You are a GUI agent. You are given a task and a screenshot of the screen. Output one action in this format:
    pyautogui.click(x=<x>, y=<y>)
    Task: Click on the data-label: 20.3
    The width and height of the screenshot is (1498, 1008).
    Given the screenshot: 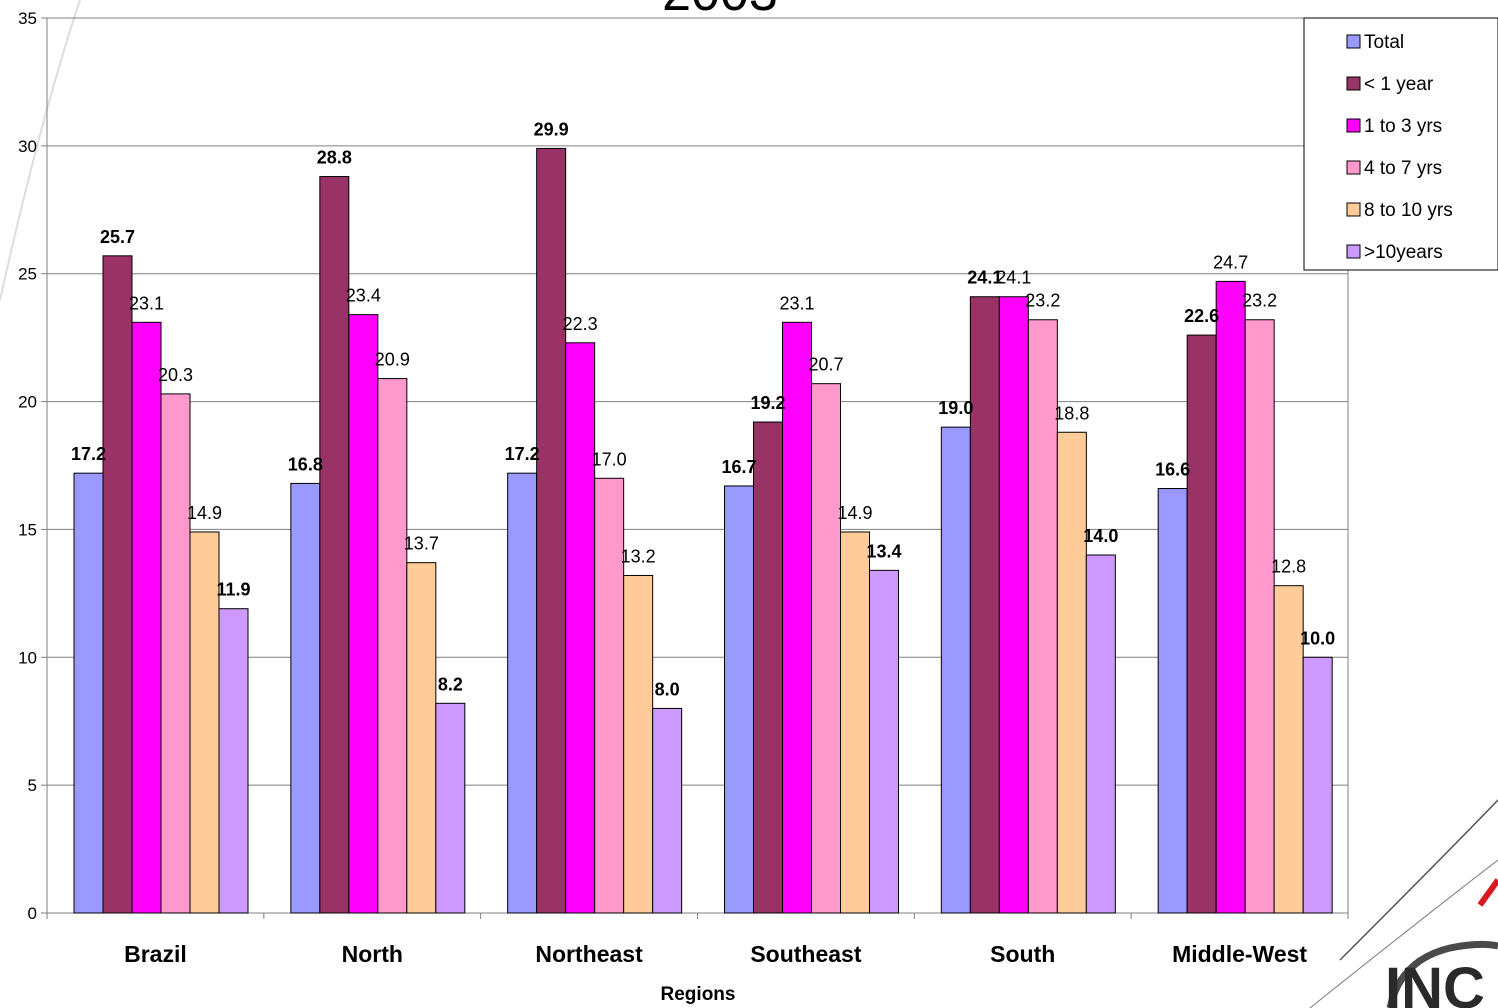 What is the action you would take?
    pyautogui.click(x=175, y=375)
    